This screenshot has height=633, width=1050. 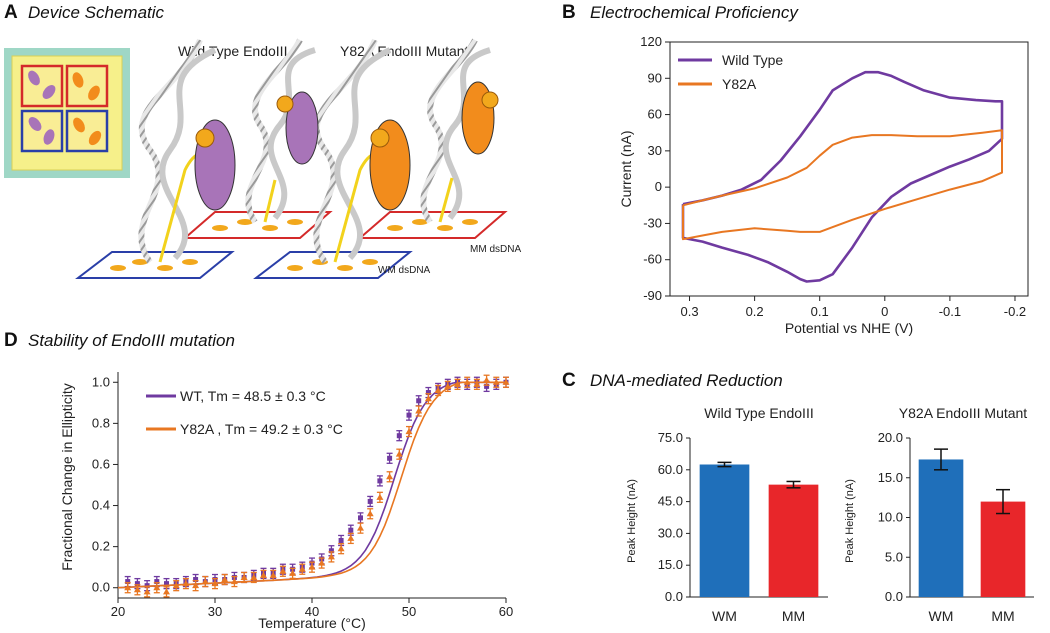 I want to click on electrode-mm-mutant, so click(x=432, y=225).